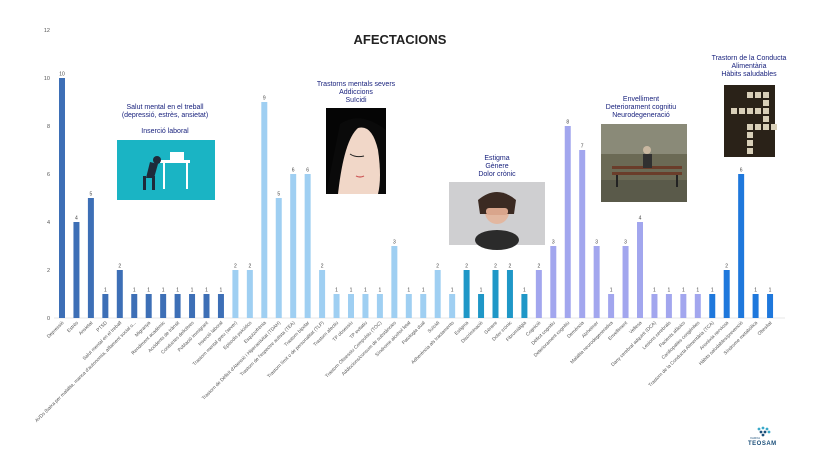 The image size is (819, 467). What do you see at coordinates (91, 195) in the screenshot?
I see `data-label: 5` at bounding box center [91, 195].